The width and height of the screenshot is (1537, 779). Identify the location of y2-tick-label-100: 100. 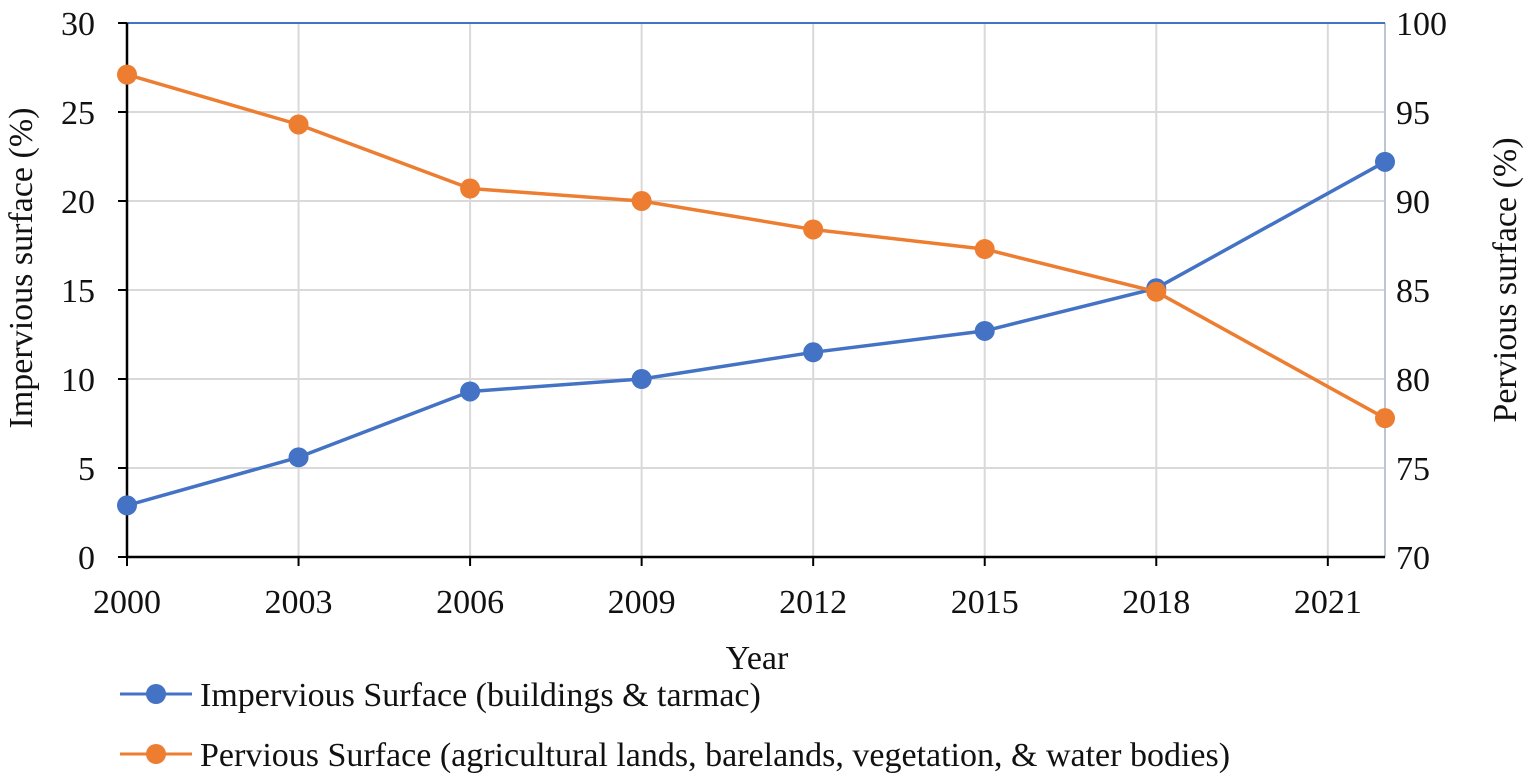
(1421, 24).